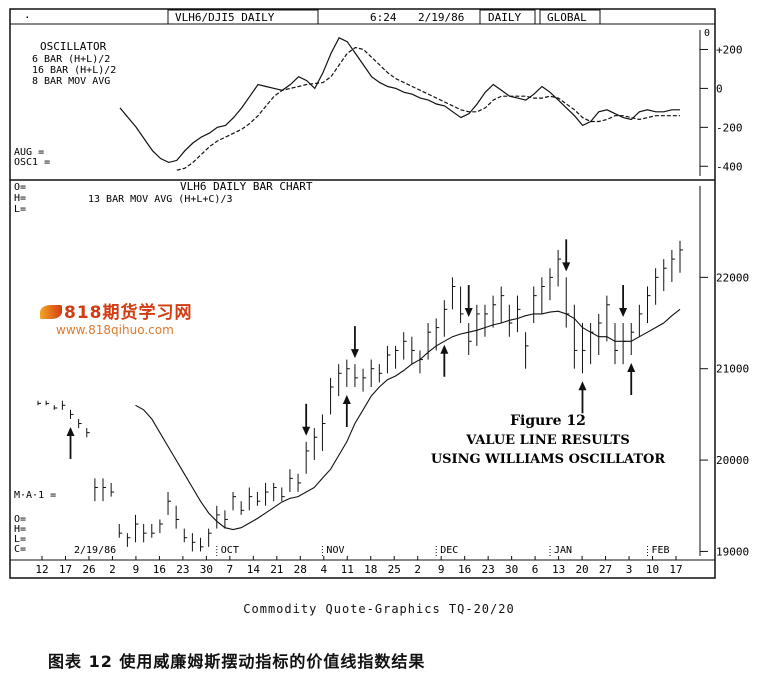  I want to click on price-tick-label: 19000, so click(732, 551).